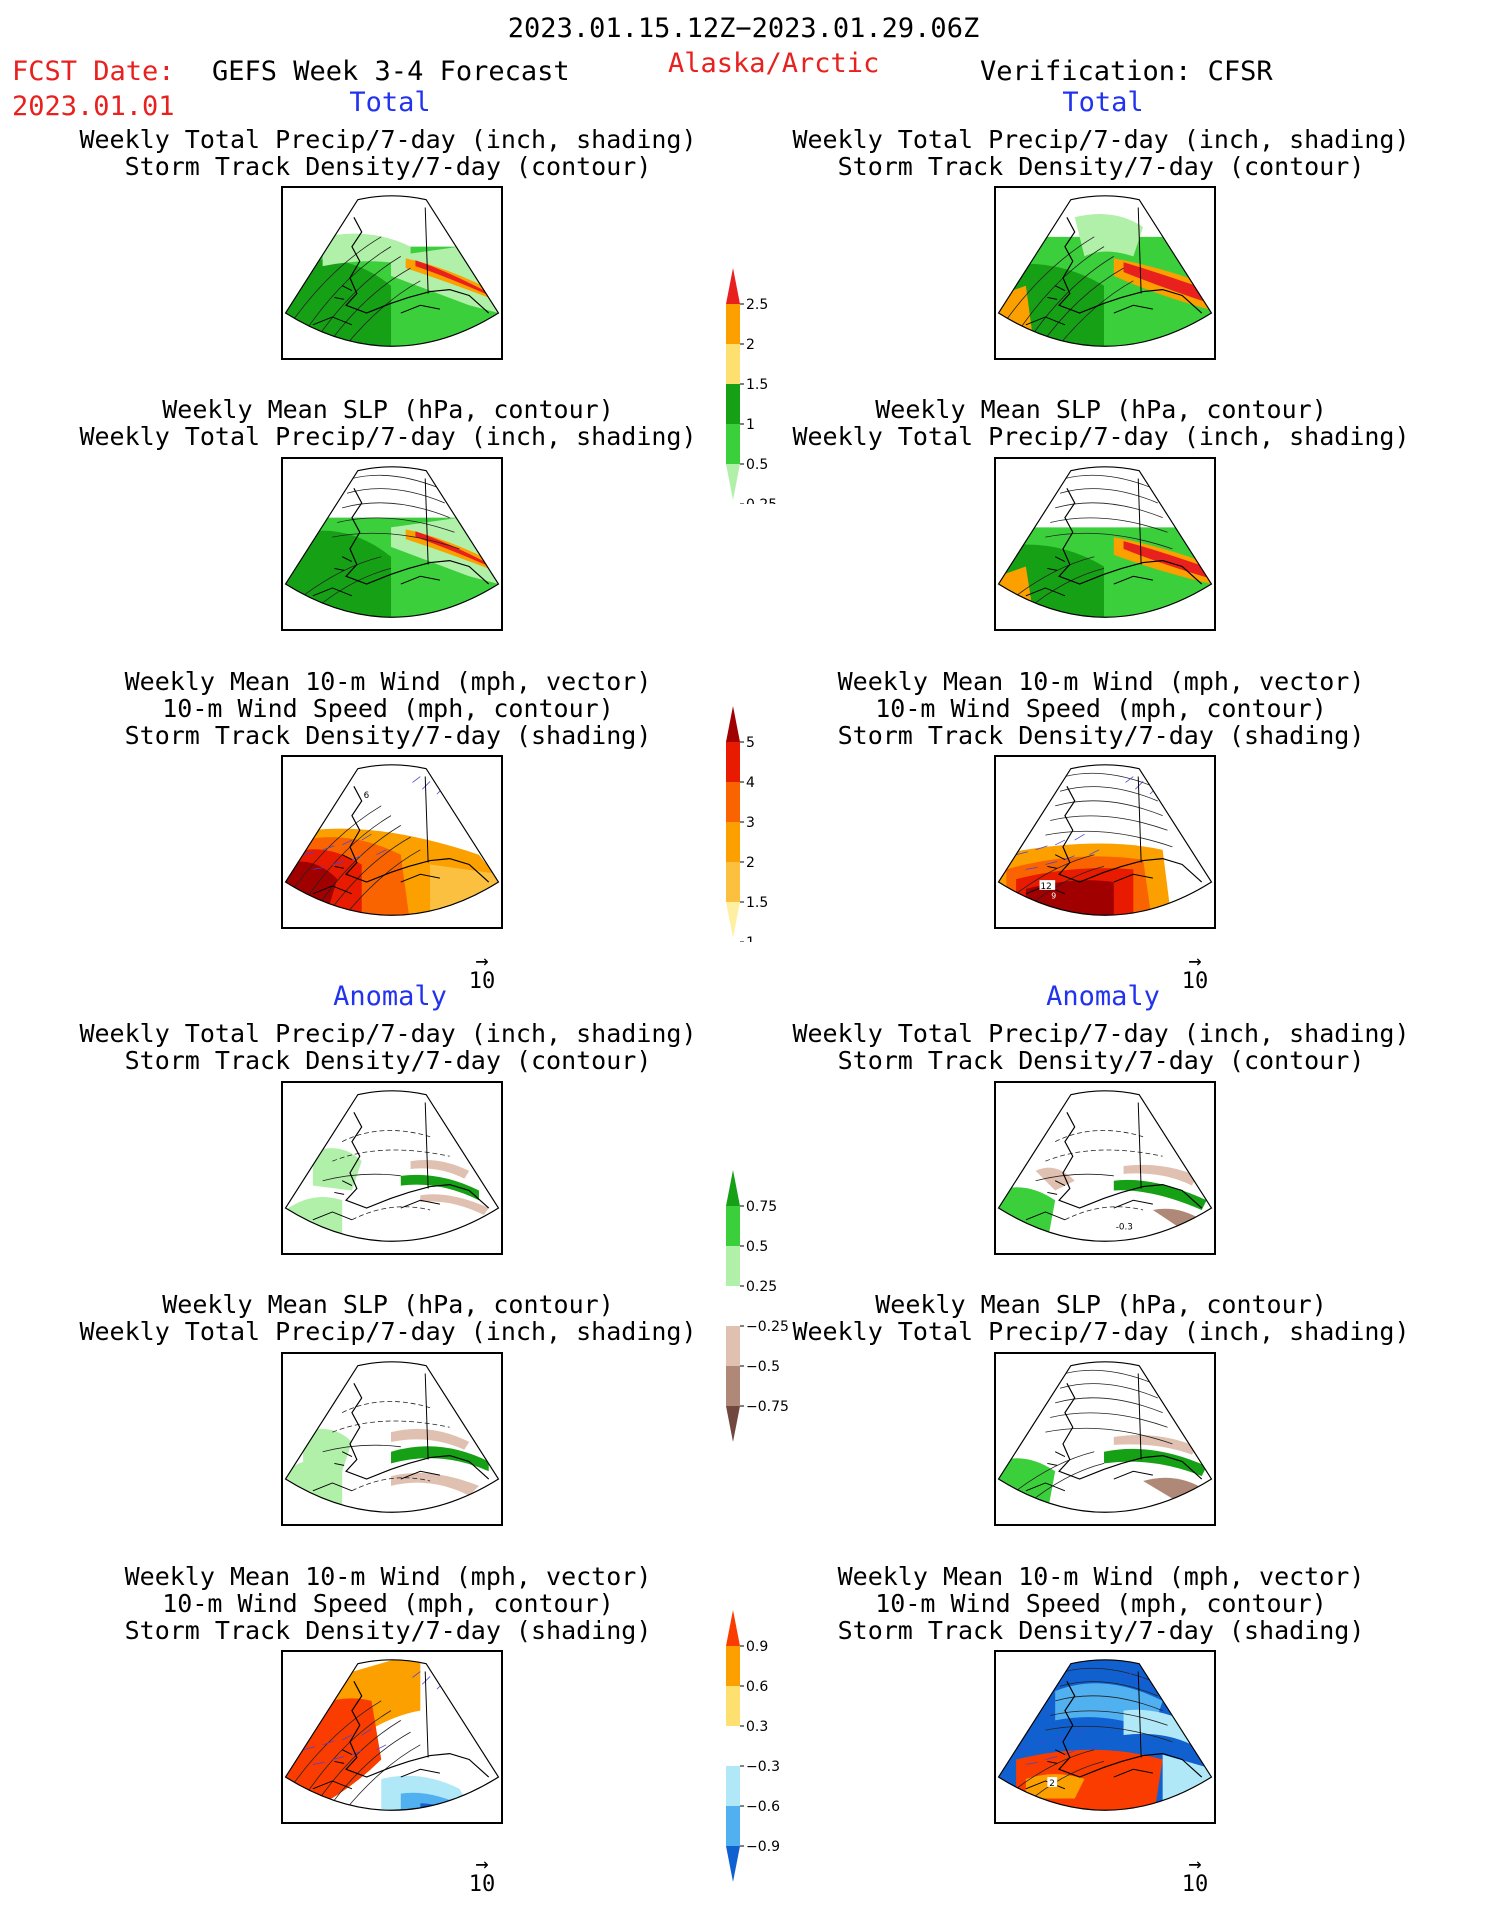 The image size is (1487, 1925). I want to click on map-panel-wind-storm-forecast: 6, so click(392, 842).